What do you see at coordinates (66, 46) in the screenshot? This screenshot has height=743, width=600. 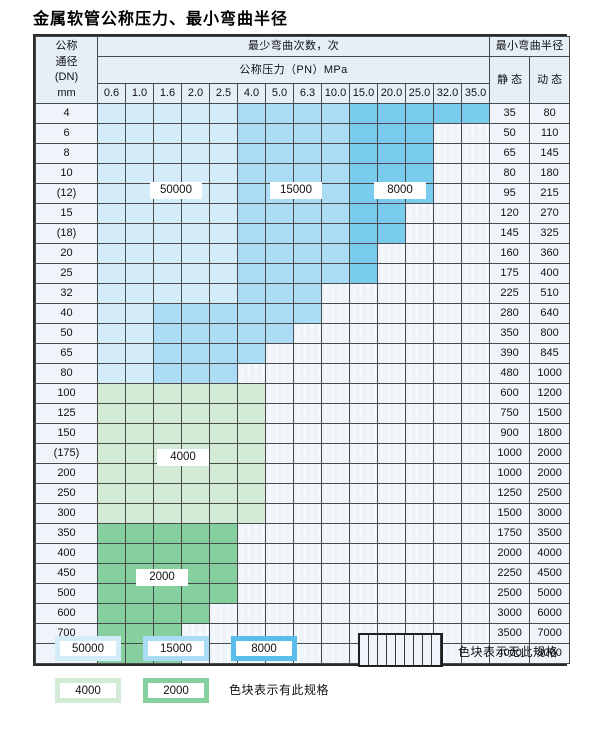 I see `header-dn-line-0: 公称` at bounding box center [66, 46].